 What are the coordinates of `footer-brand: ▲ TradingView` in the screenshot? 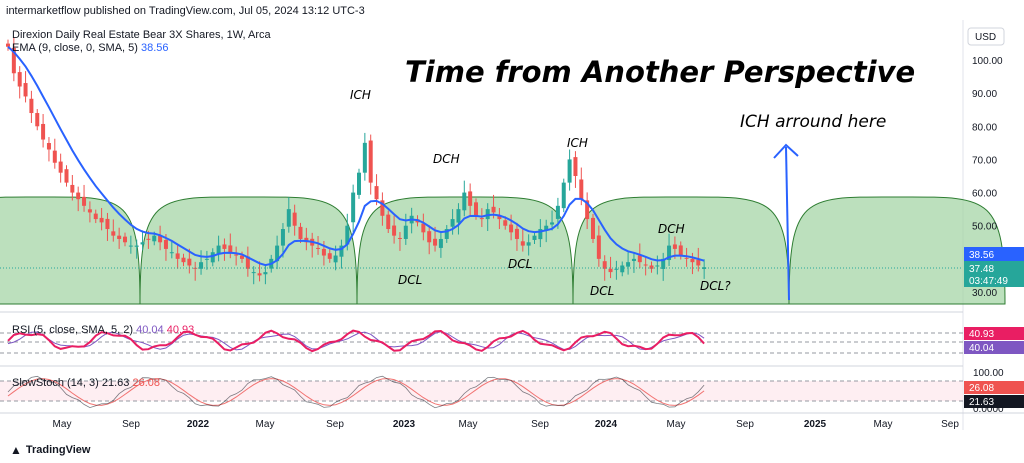 It's located at (50, 450).